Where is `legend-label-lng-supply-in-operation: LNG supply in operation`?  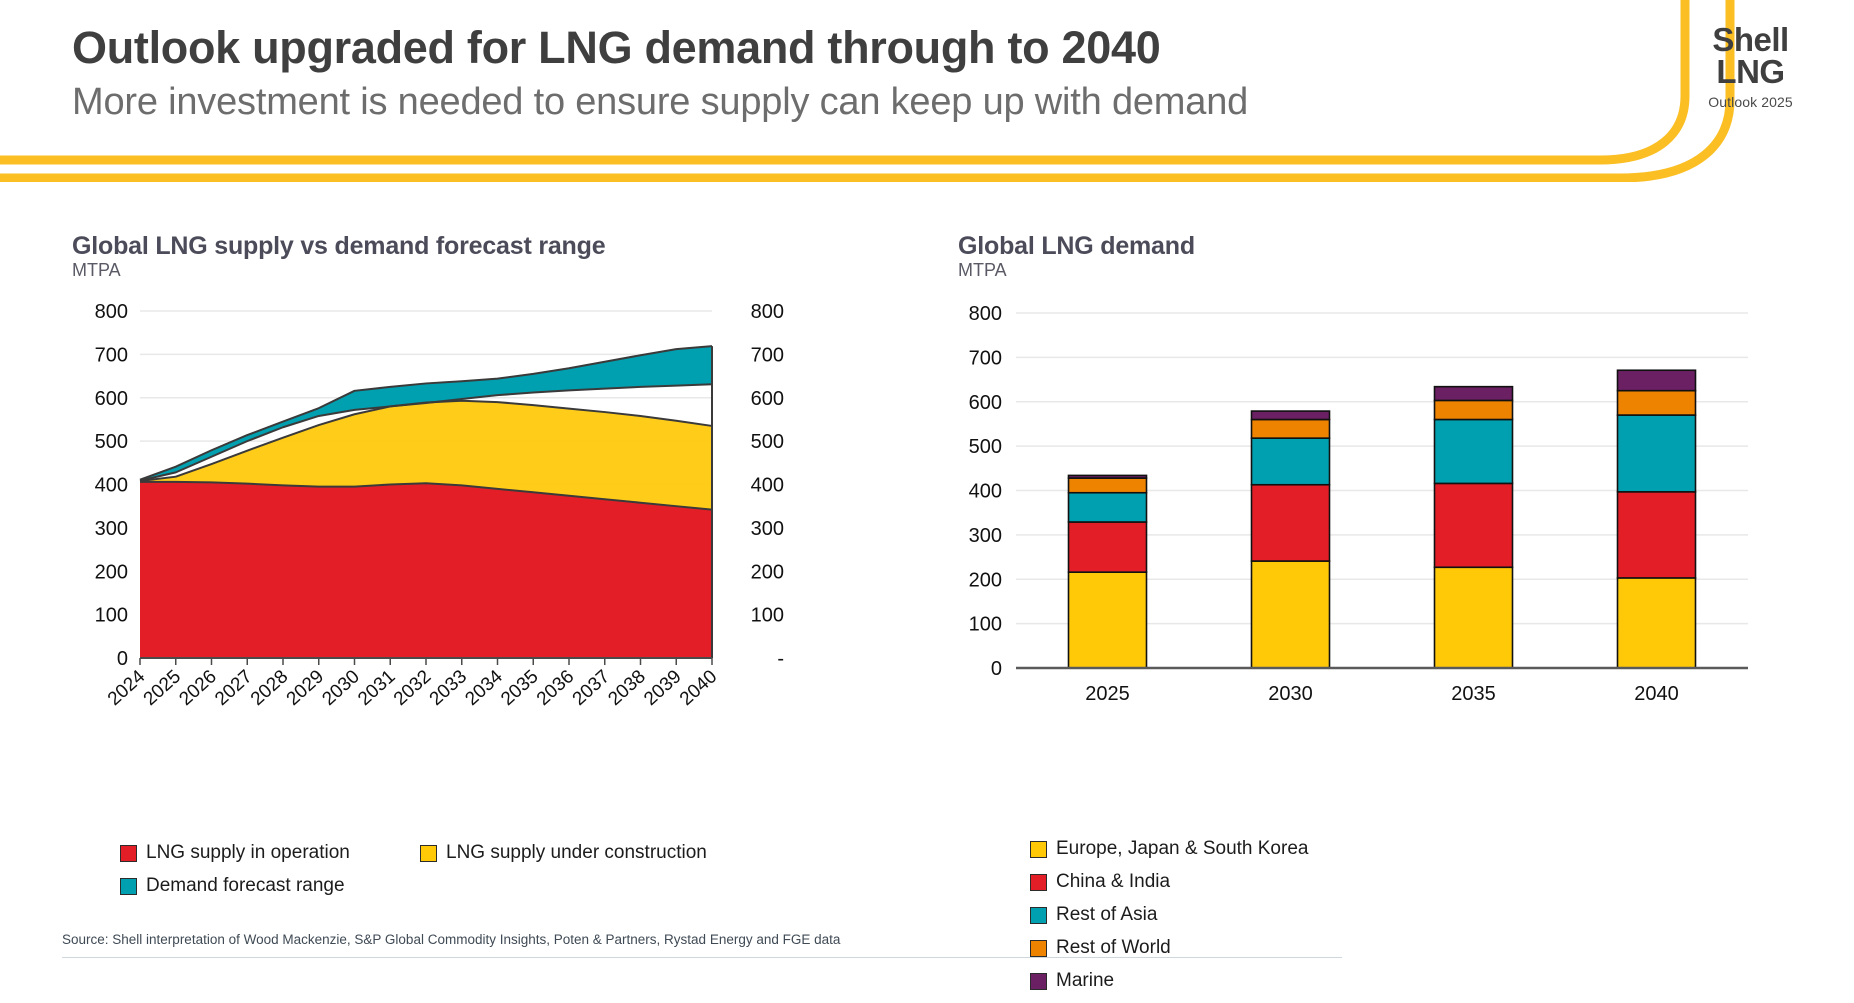
legend-label-lng-supply-in-operation: LNG supply in operation is located at coordinates (248, 852).